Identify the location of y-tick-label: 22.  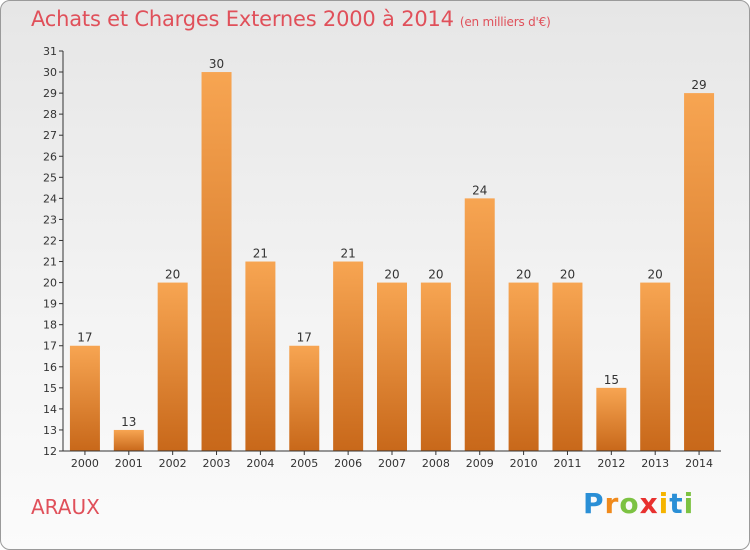
(50, 240).